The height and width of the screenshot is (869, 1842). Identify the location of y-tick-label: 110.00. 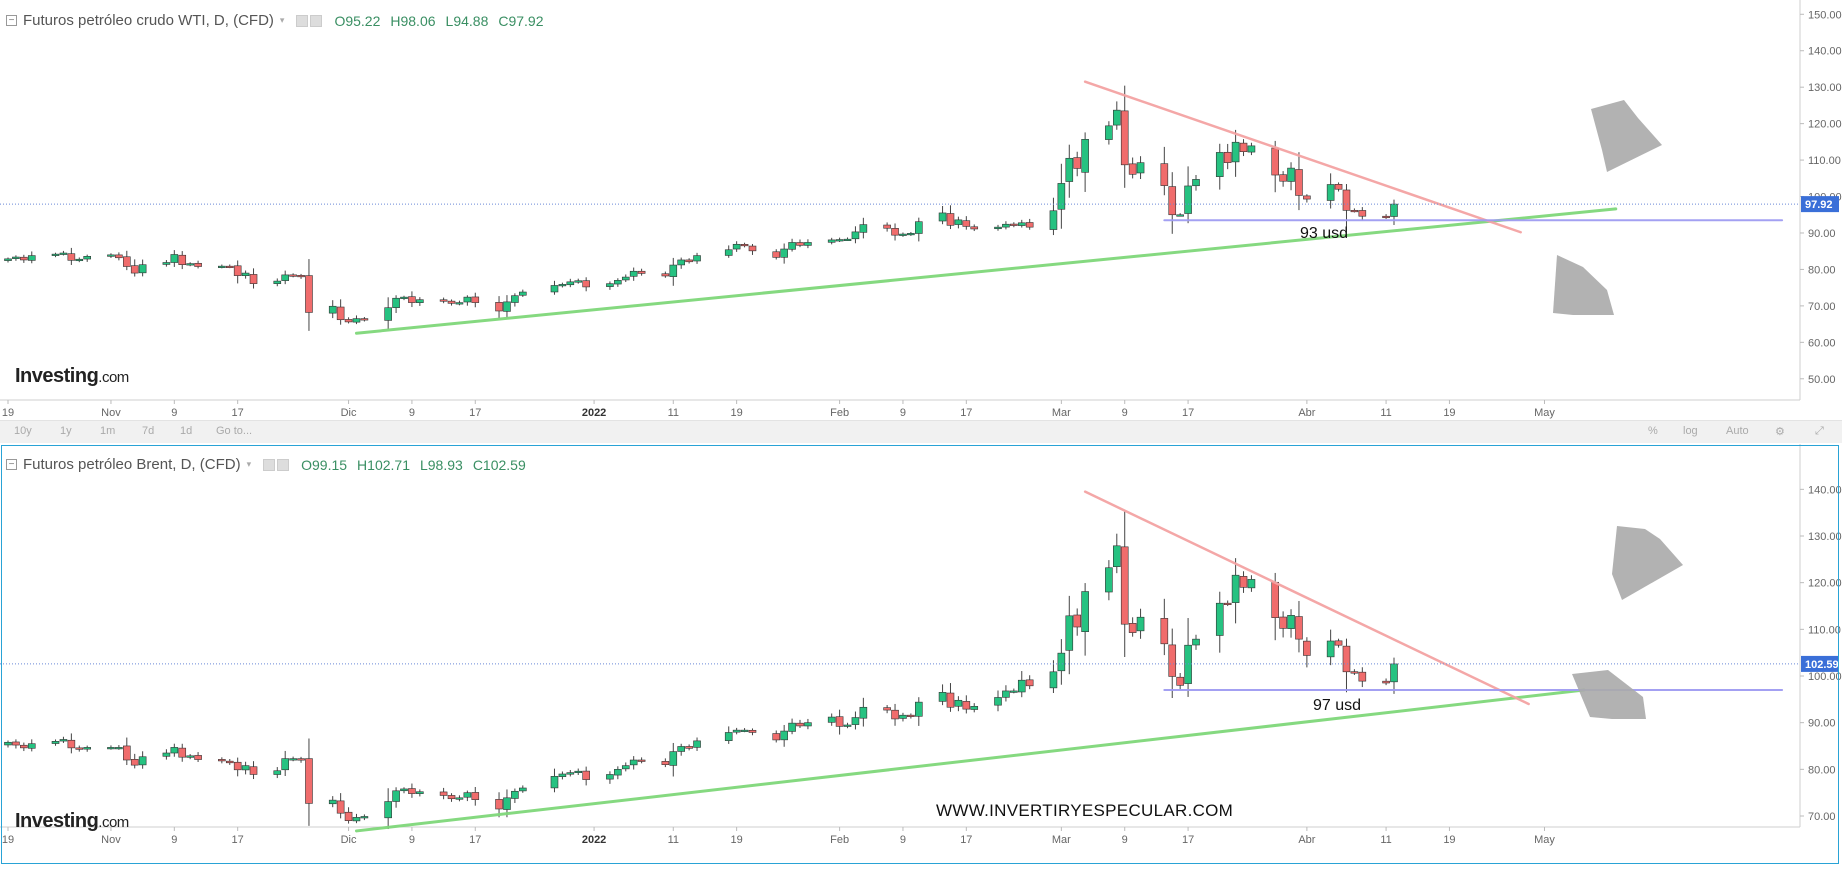
(1824, 161).